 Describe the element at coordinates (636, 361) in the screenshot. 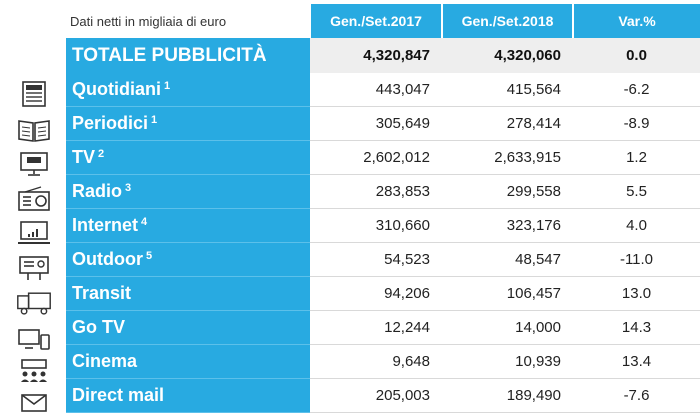

I see `variation: 13.4` at that location.